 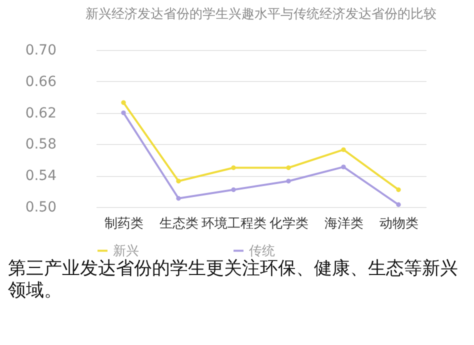 I want to click on legend-label: 传统, so click(x=262, y=251).